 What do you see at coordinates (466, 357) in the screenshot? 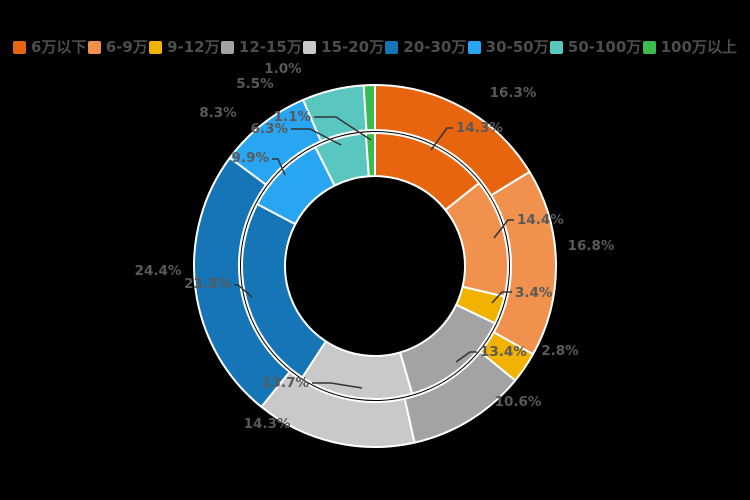
I see `label-leader-line-inner-ring-12-15万` at bounding box center [466, 357].